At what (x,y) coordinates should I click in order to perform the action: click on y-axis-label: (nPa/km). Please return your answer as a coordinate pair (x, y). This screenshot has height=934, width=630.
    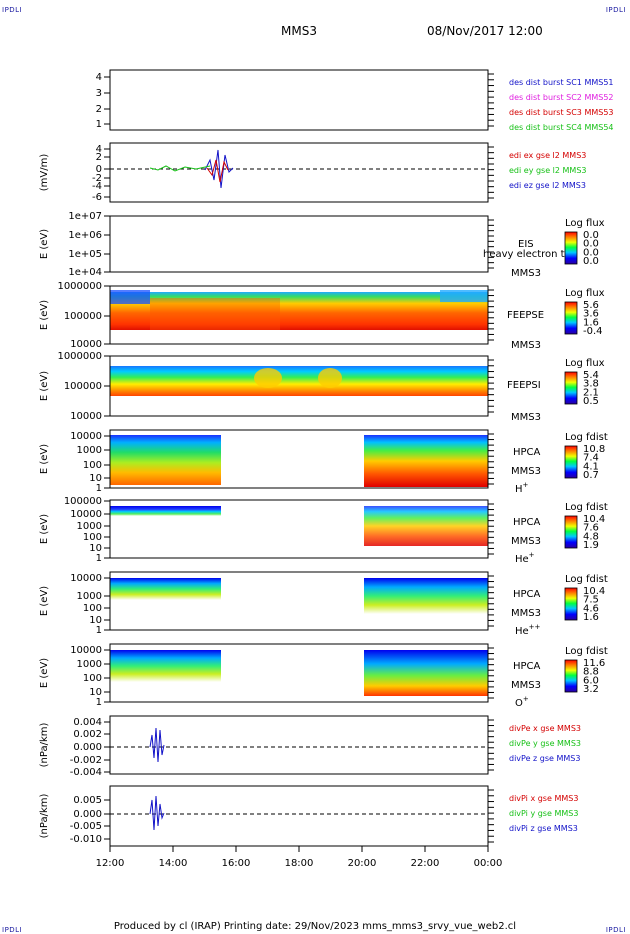
    Looking at the image, I should click on (44, 816).